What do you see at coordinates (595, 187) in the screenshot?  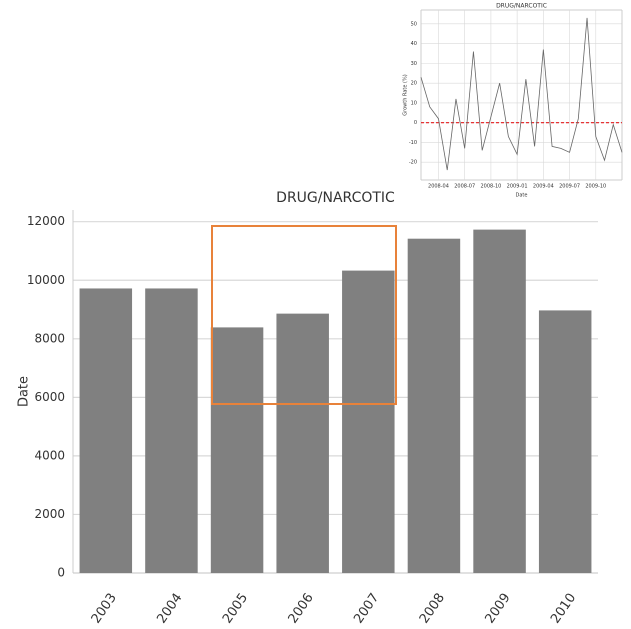 I see `x-tick-label: 2009-10` at bounding box center [595, 187].